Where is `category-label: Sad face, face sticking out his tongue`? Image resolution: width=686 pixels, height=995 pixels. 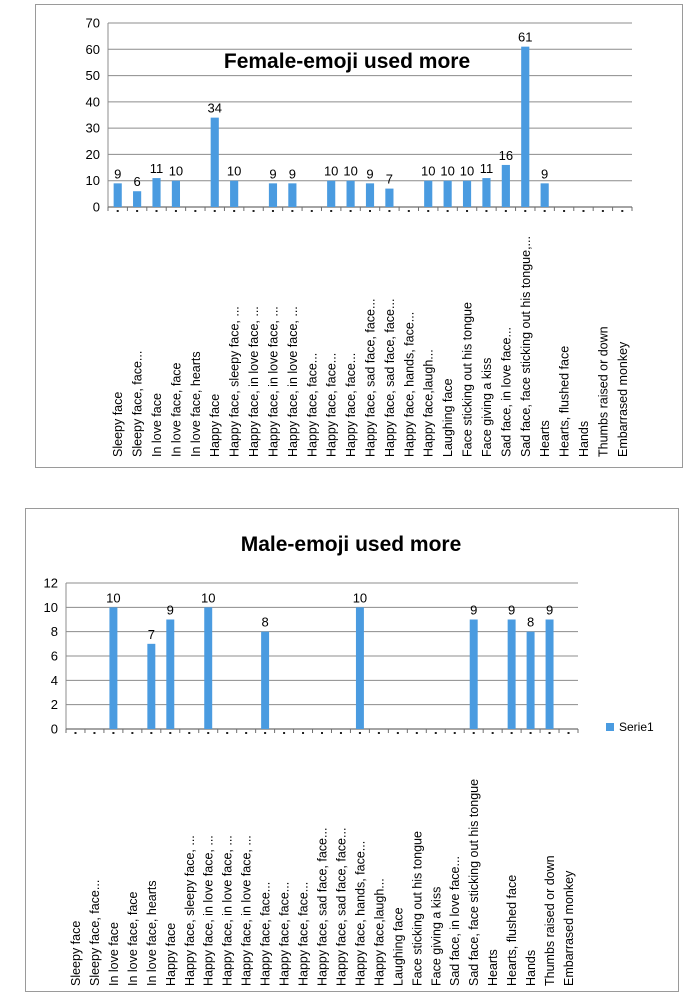 category-label: Sad face, face sticking out his tongue is located at coordinates (474, 882).